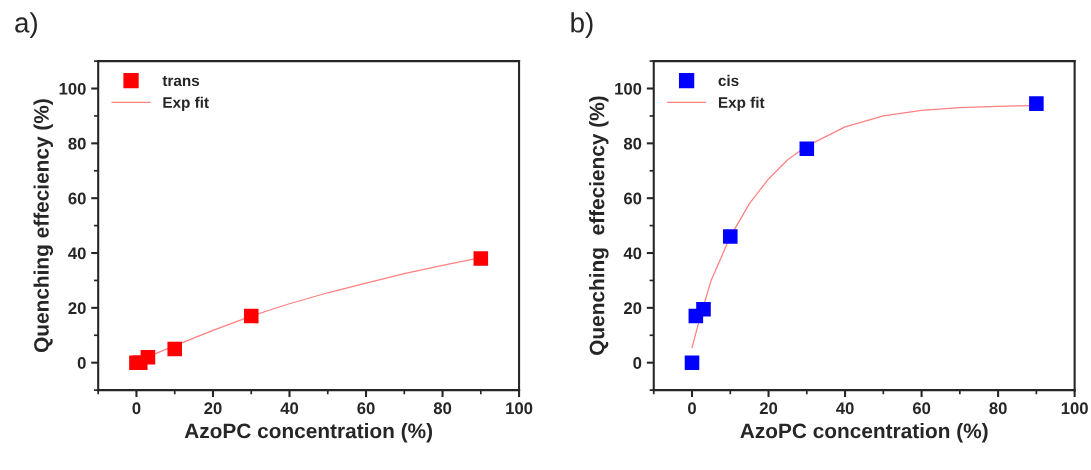  What do you see at coordinates (26, 25) in the screenshot?
I see `text: a)` at bounding box center [26, 25].